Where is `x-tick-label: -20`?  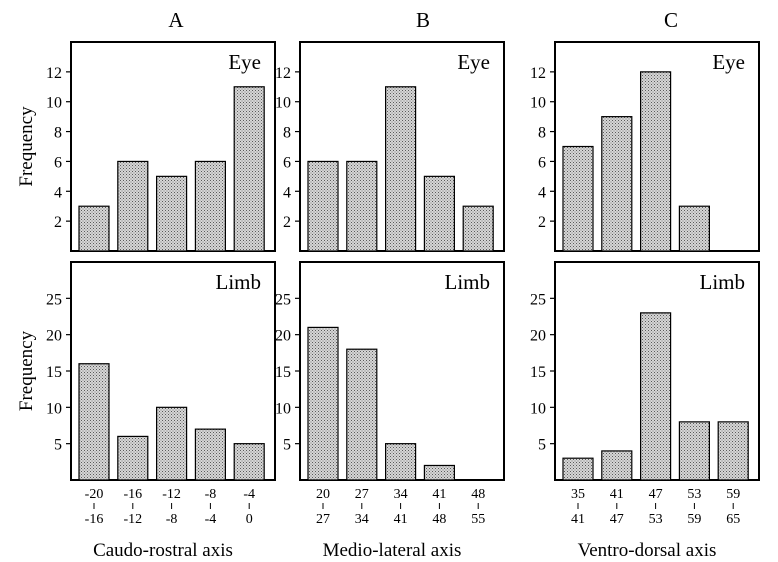
x-tick-label: -20 is located at coordinates (94, 494).